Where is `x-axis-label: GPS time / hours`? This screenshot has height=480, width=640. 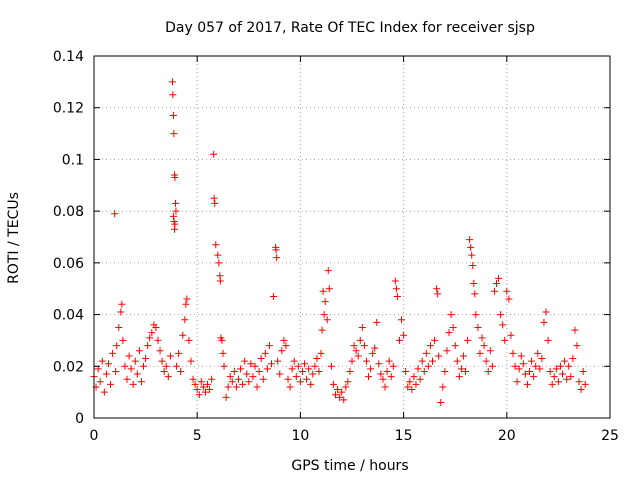
x-axis-label: GPS time / hours is located at coordinates (349, 466).